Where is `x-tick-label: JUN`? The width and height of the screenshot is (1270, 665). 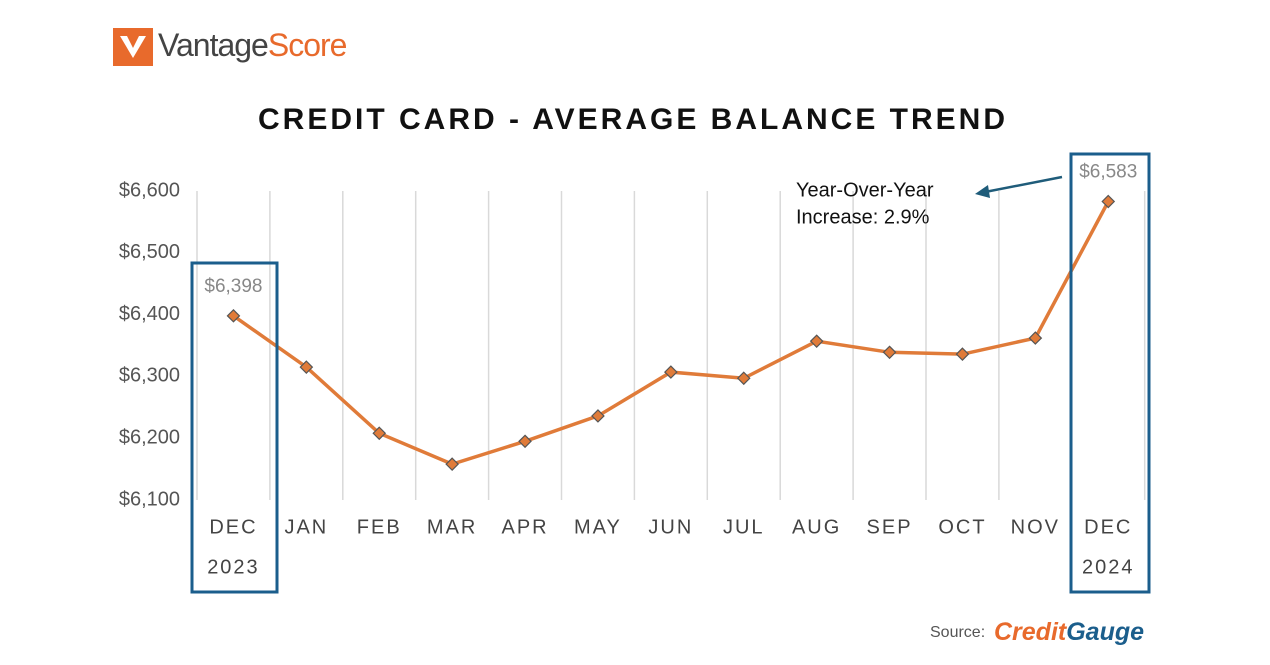
x-tick-label: JUN is located at coordinates (670, 527).